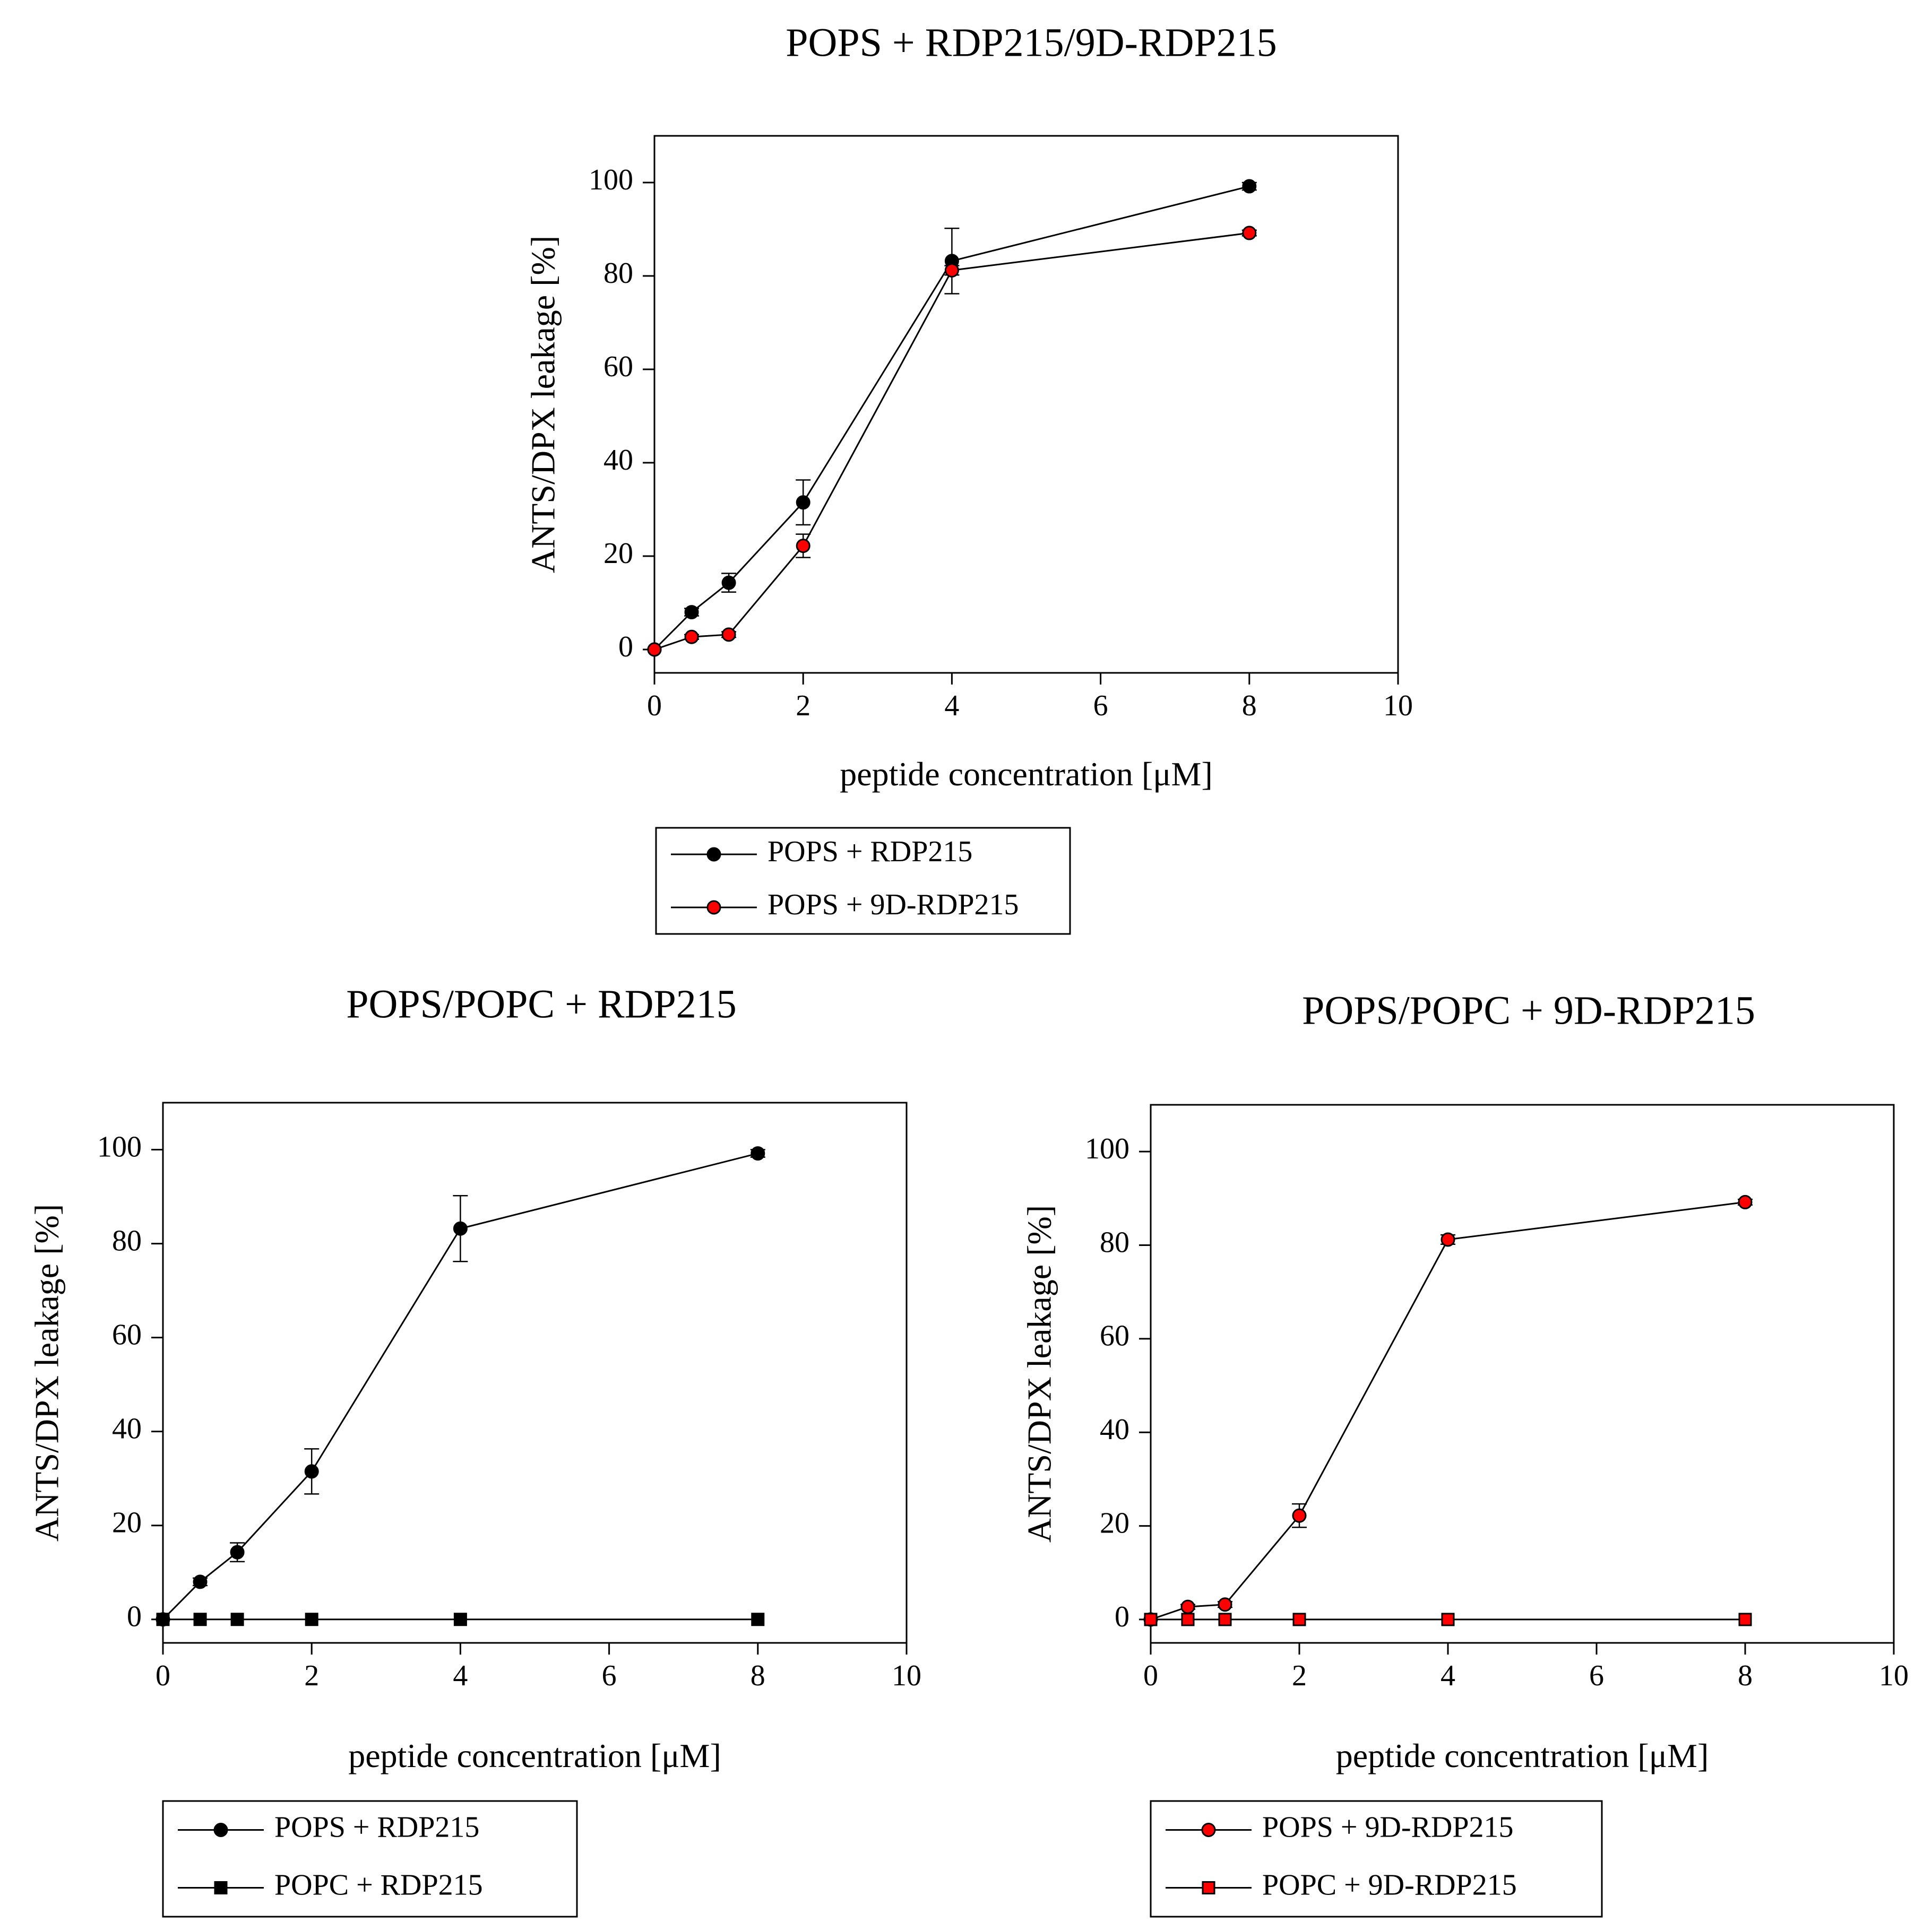 This screenshot has width=1932, height=1922. I want to click on chart-title: POPS/POPC + RDP215, so click(541, 1004).